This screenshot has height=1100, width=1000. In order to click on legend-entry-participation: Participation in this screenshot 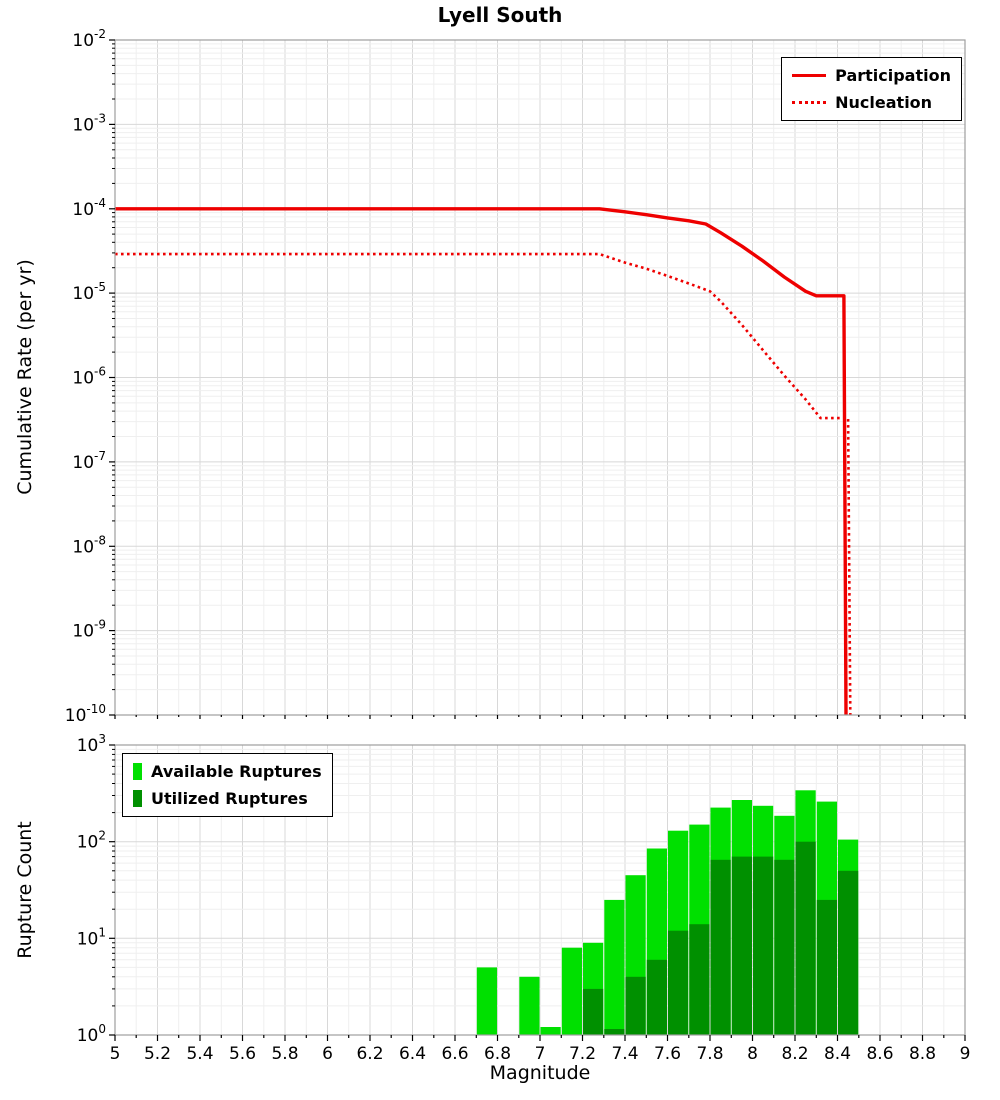, I will do `click(871, 75)`.